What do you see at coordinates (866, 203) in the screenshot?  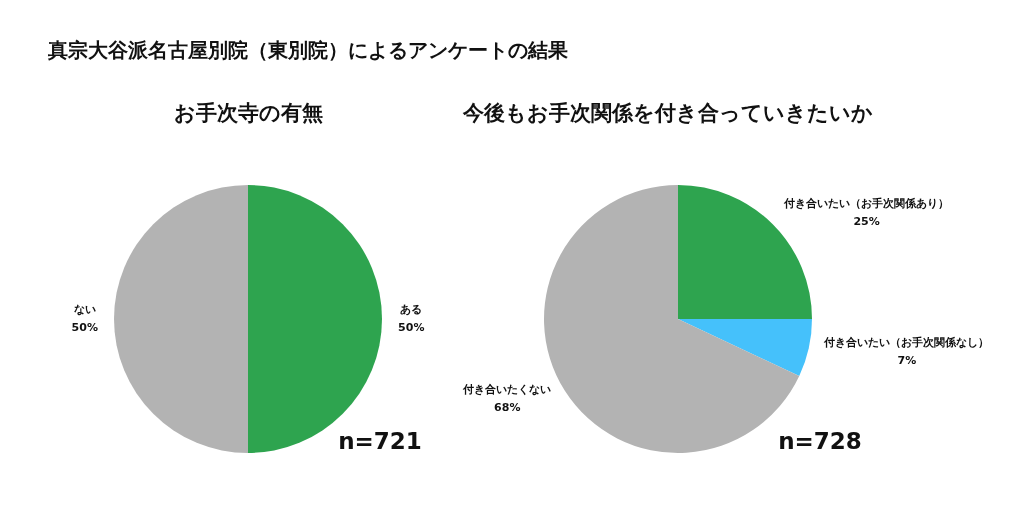 I see `slice-label: 付き合いたい（お手次関係あり）` at bounding box center [866, 203].